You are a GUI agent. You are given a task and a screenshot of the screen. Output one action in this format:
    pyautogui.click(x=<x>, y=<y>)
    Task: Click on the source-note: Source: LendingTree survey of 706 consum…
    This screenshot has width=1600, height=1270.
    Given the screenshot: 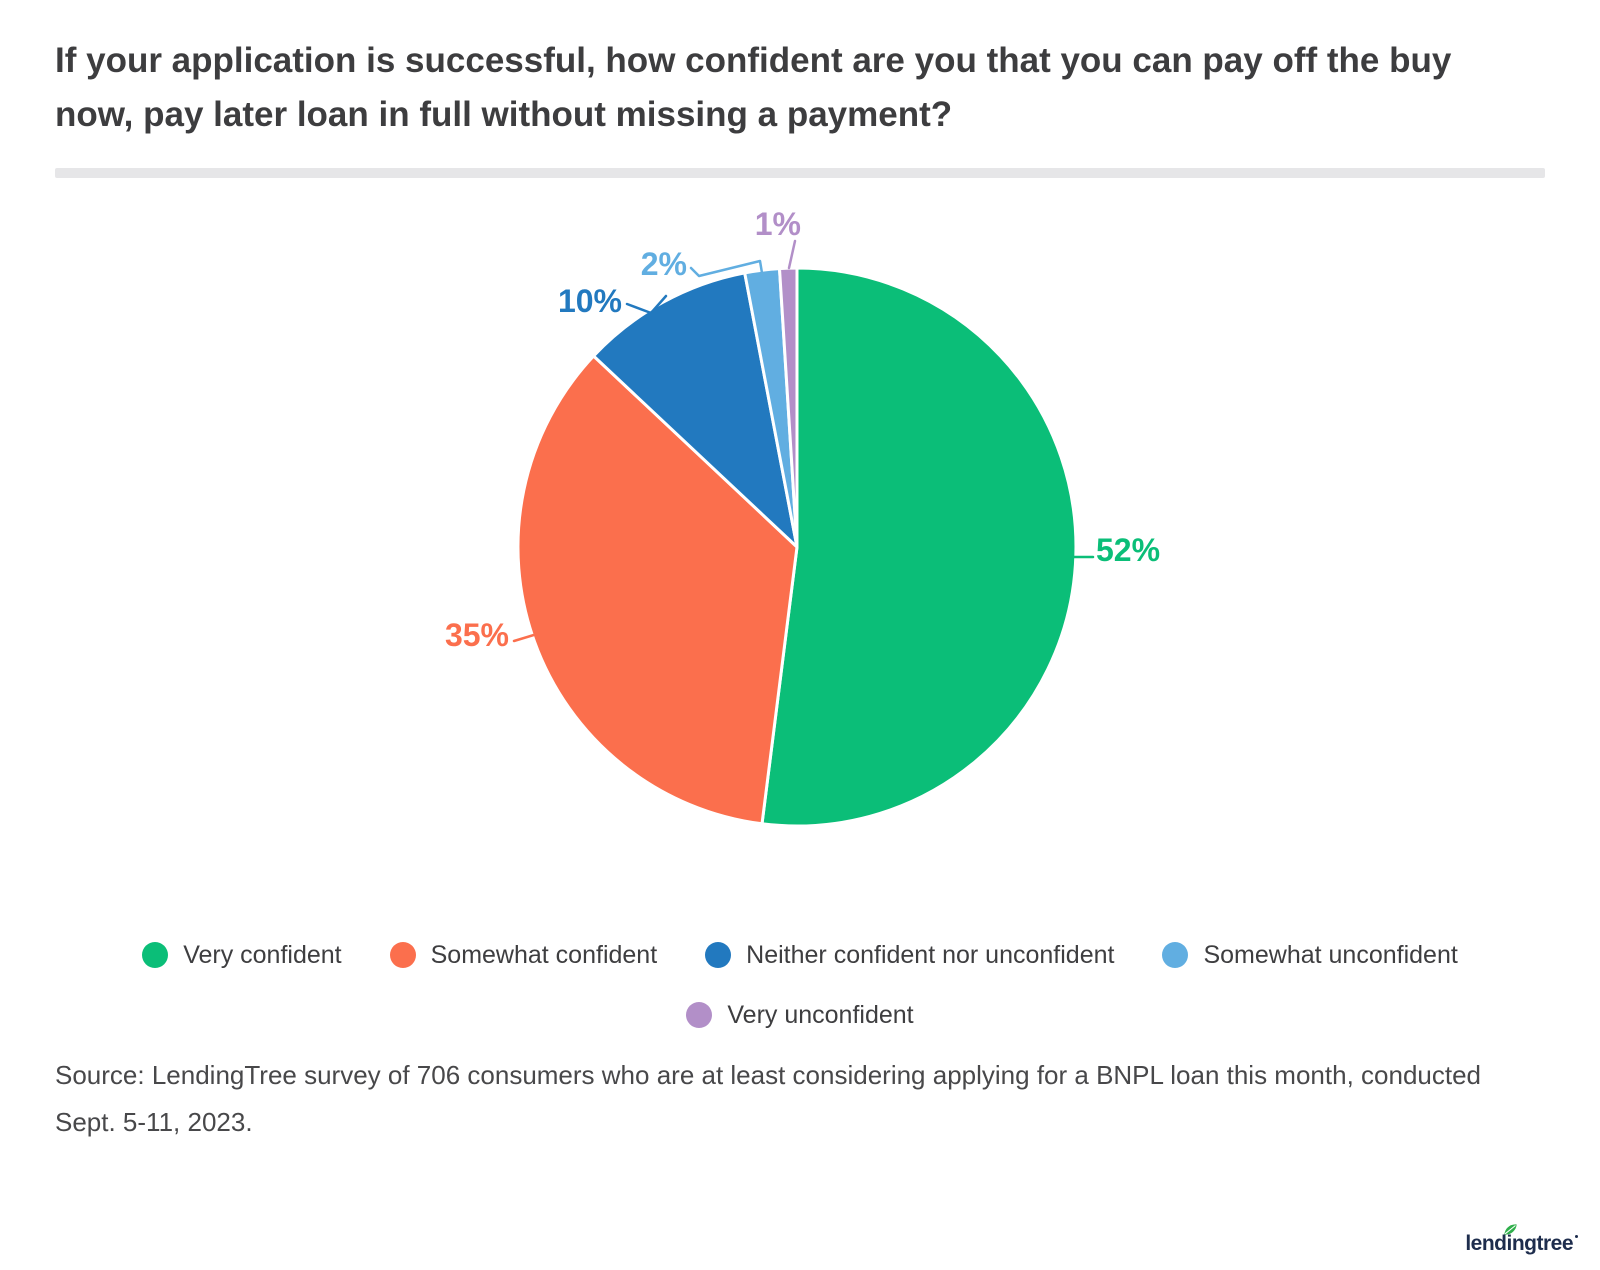 What is the action you would take?
    pyautogui.click(x=768, y=1098)
    